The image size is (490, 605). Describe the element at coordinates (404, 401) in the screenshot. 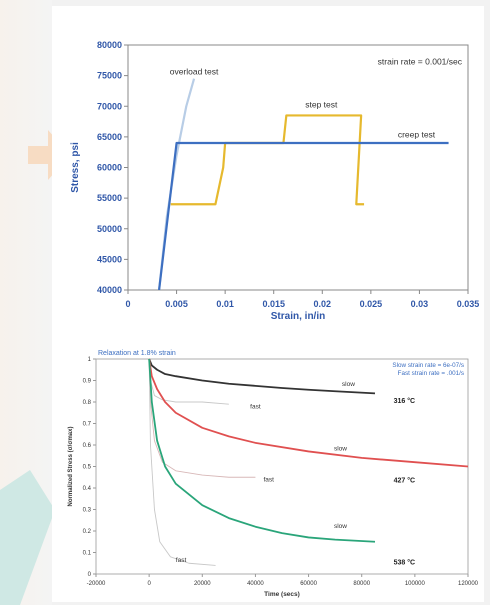

I see `temperature-label-316: 316 °C` at that location.